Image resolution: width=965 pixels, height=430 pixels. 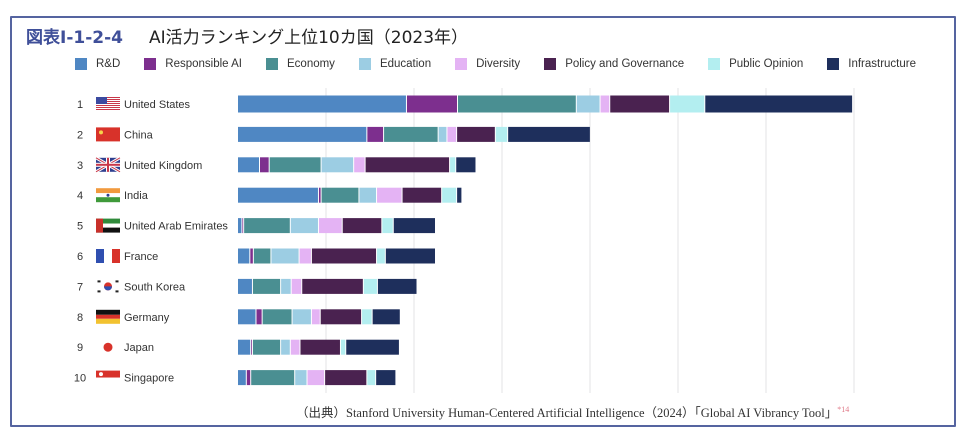 I want to click on india-flag-icon, so click(x=108, y=195).